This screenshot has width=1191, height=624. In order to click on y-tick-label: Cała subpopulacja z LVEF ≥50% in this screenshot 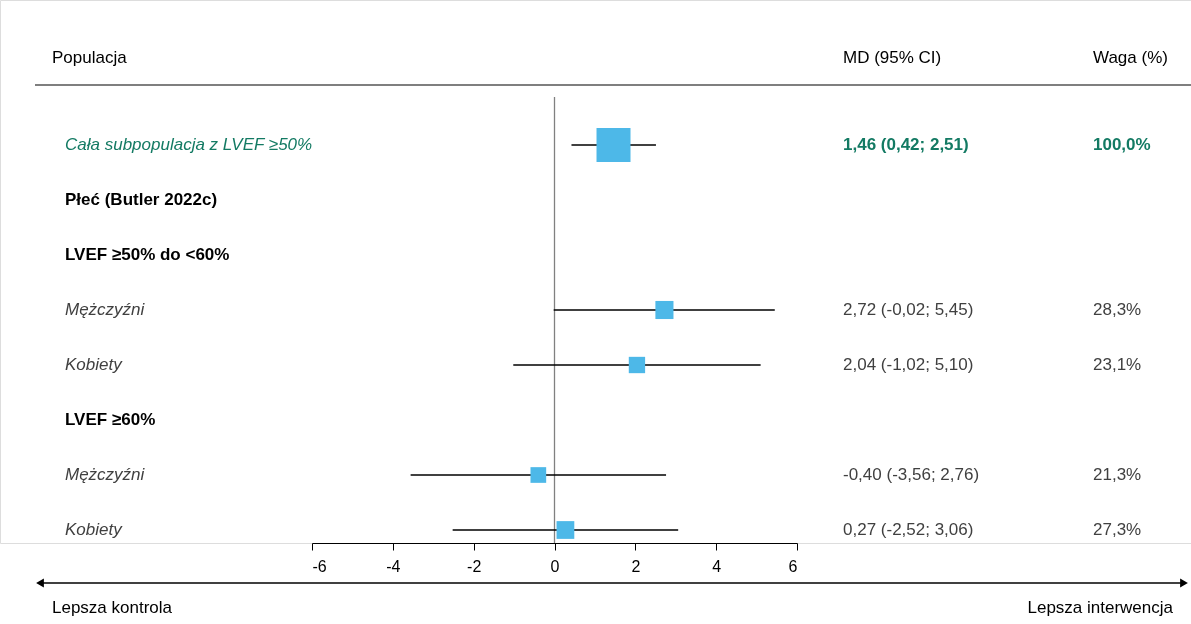, I will do `click(189, 144)`.